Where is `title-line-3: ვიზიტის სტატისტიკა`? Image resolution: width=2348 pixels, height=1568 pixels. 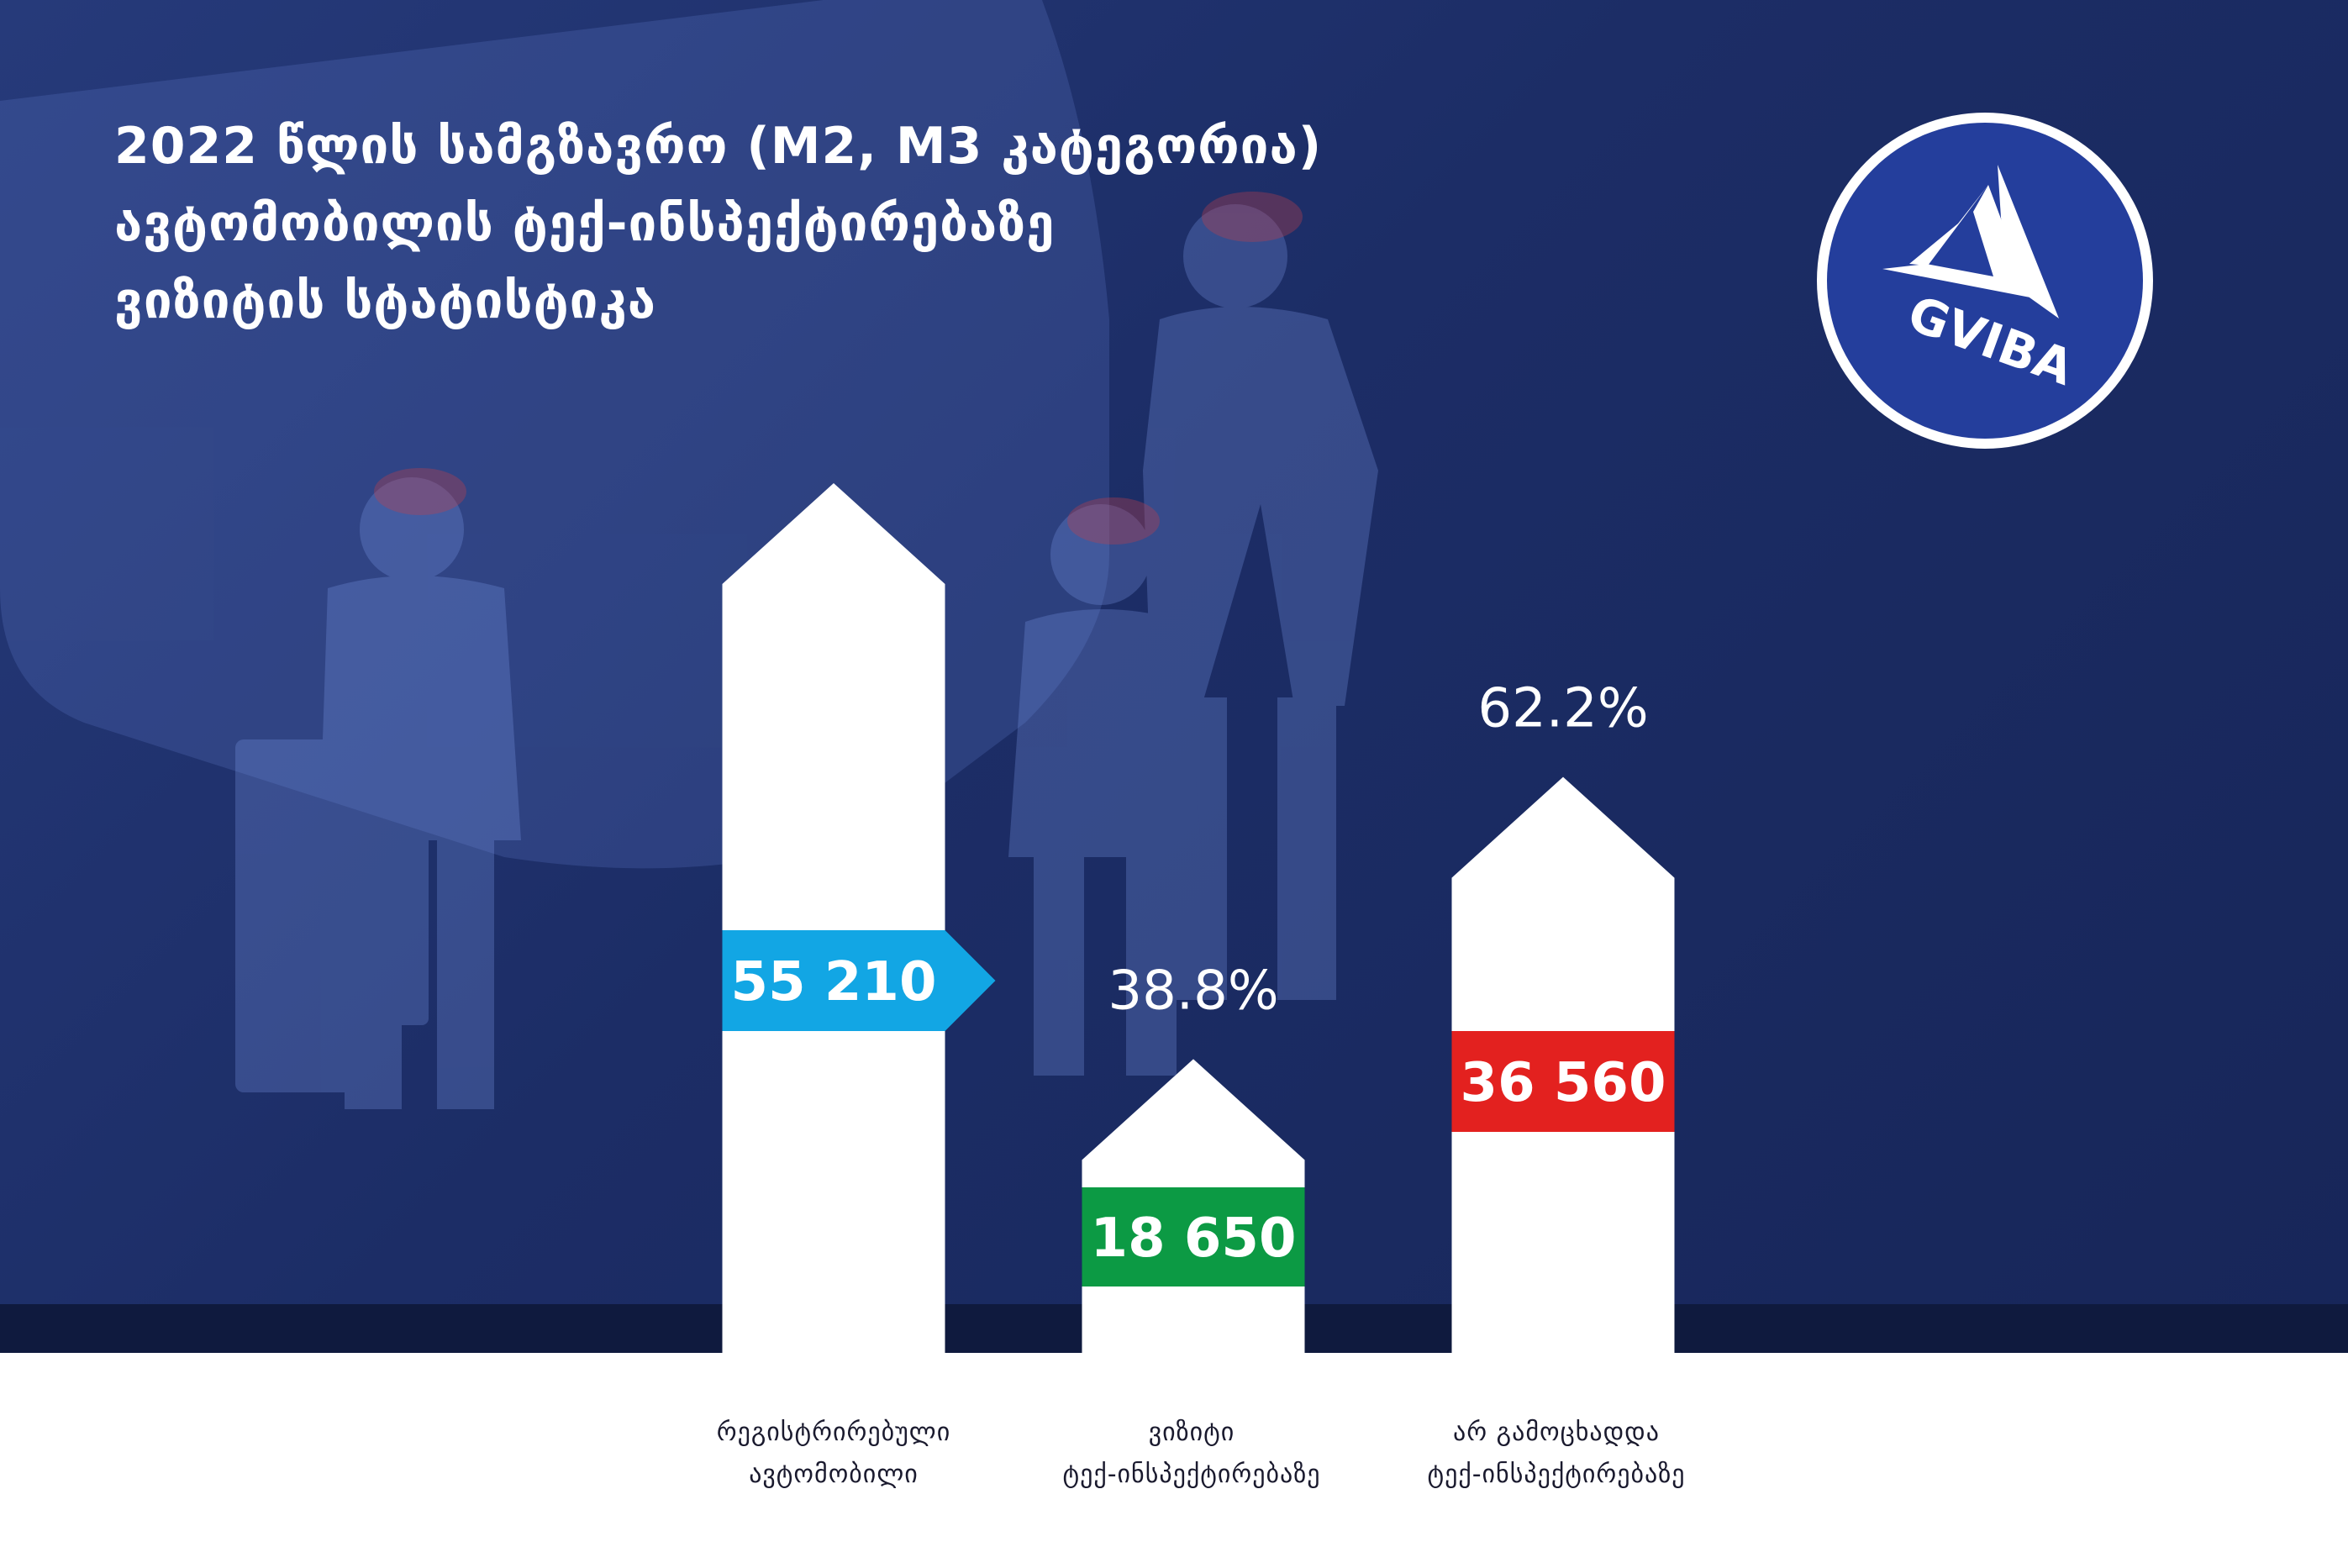 title-line-3: ვიზიტის სტატისტიკა is located at coordinates (385, 300).